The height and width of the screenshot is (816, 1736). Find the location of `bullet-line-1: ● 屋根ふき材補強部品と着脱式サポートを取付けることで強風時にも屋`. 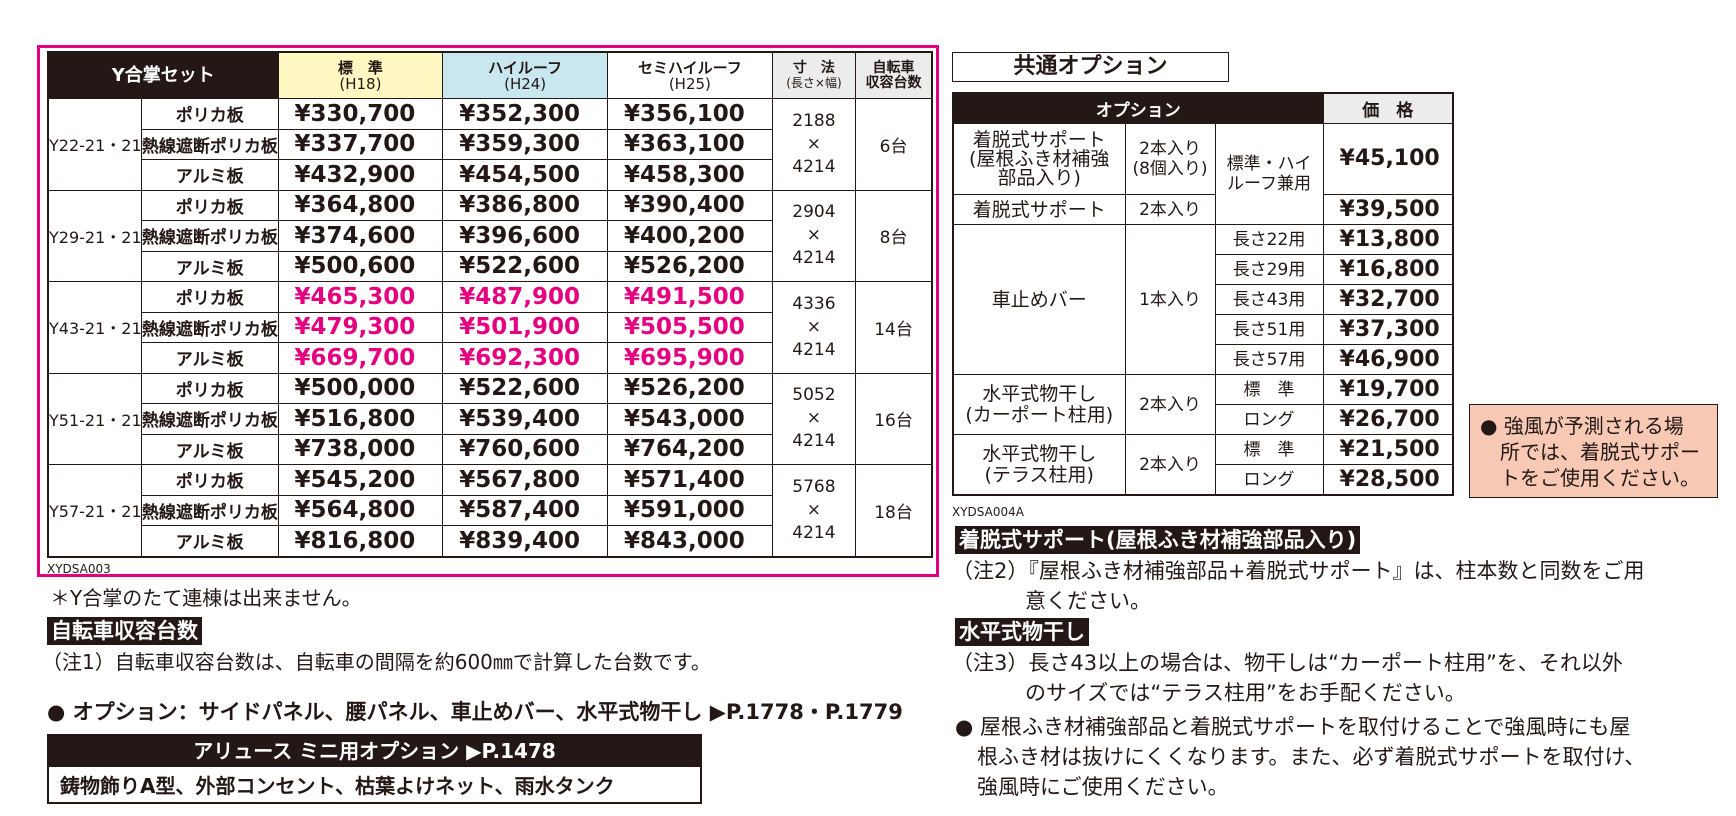

bullet-line-1: ● 屋根ふき材補強部品と着脱式サポートを取付けることで強風時にも屋 is located at coordinates (1293, 727).